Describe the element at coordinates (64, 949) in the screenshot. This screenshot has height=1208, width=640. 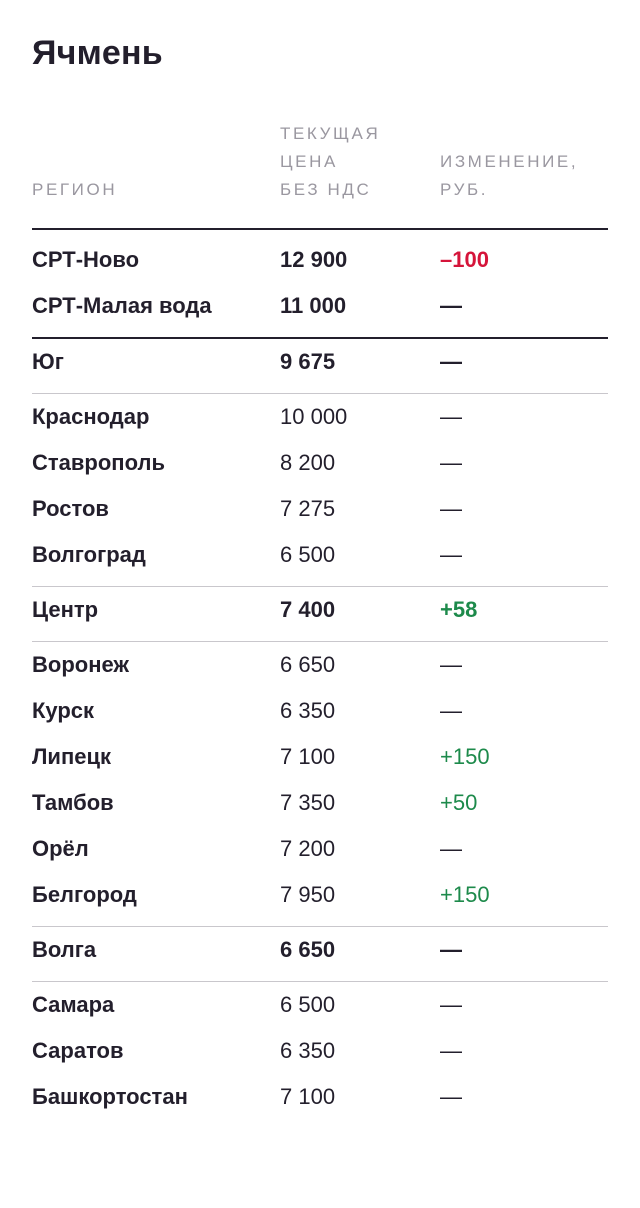
I see `region-cell: Волга` at that location.